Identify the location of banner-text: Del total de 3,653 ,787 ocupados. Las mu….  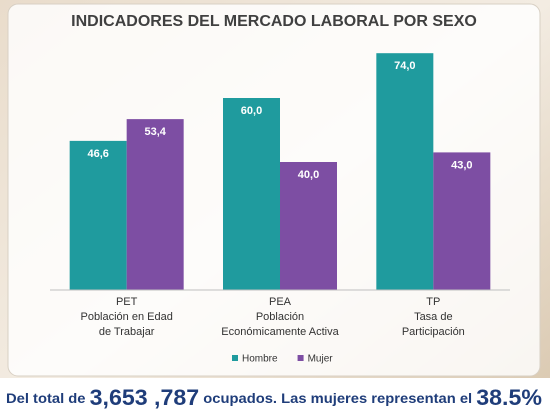
(274, 397).